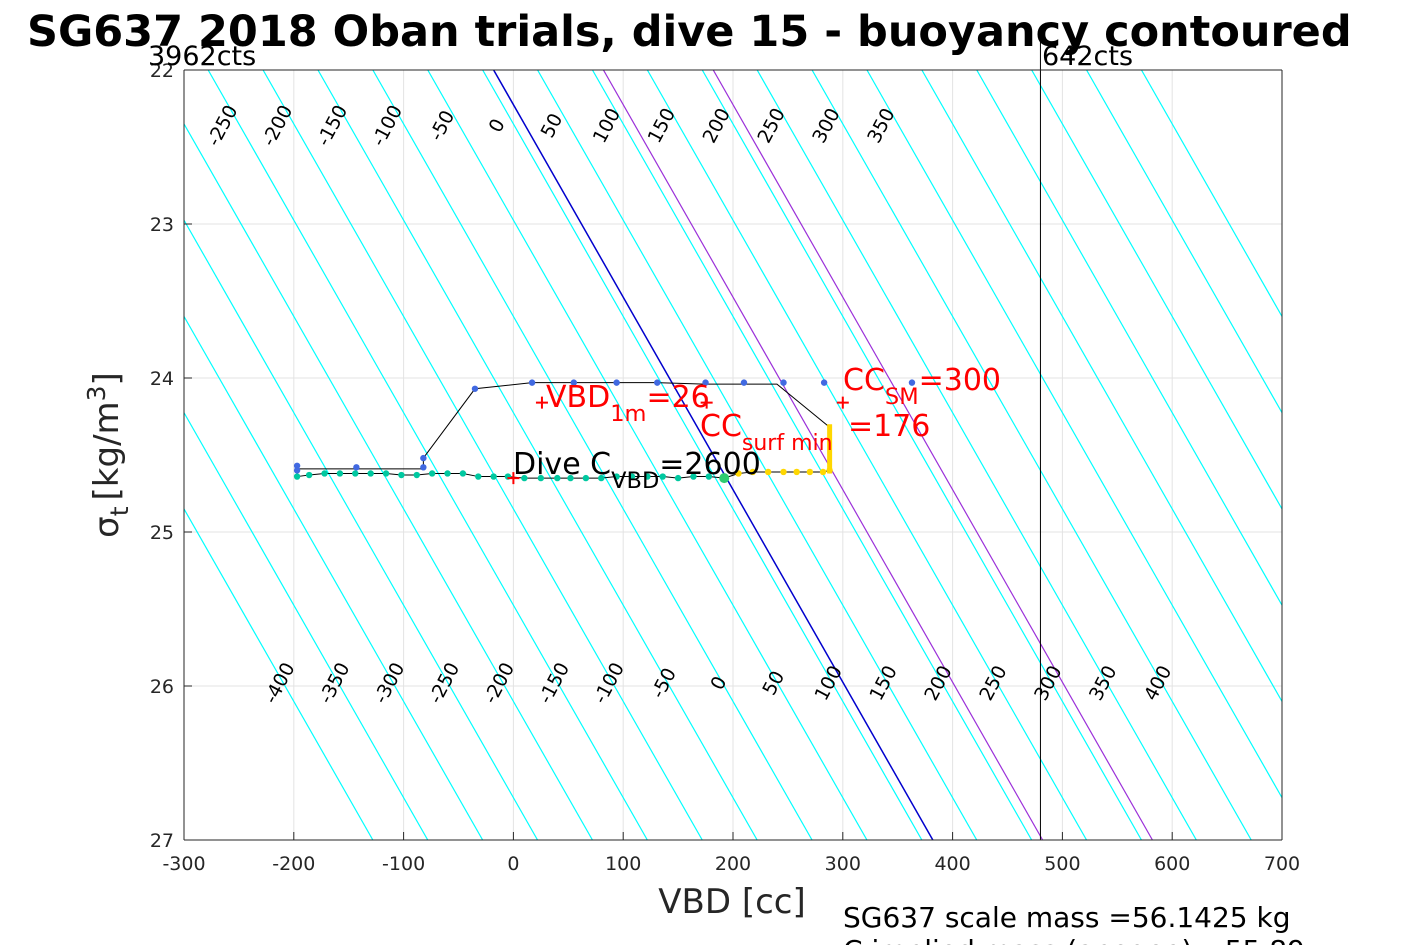 This screenshot has height=945, width=1417. I want to click on cc-sm-marker, so click(842, 402).